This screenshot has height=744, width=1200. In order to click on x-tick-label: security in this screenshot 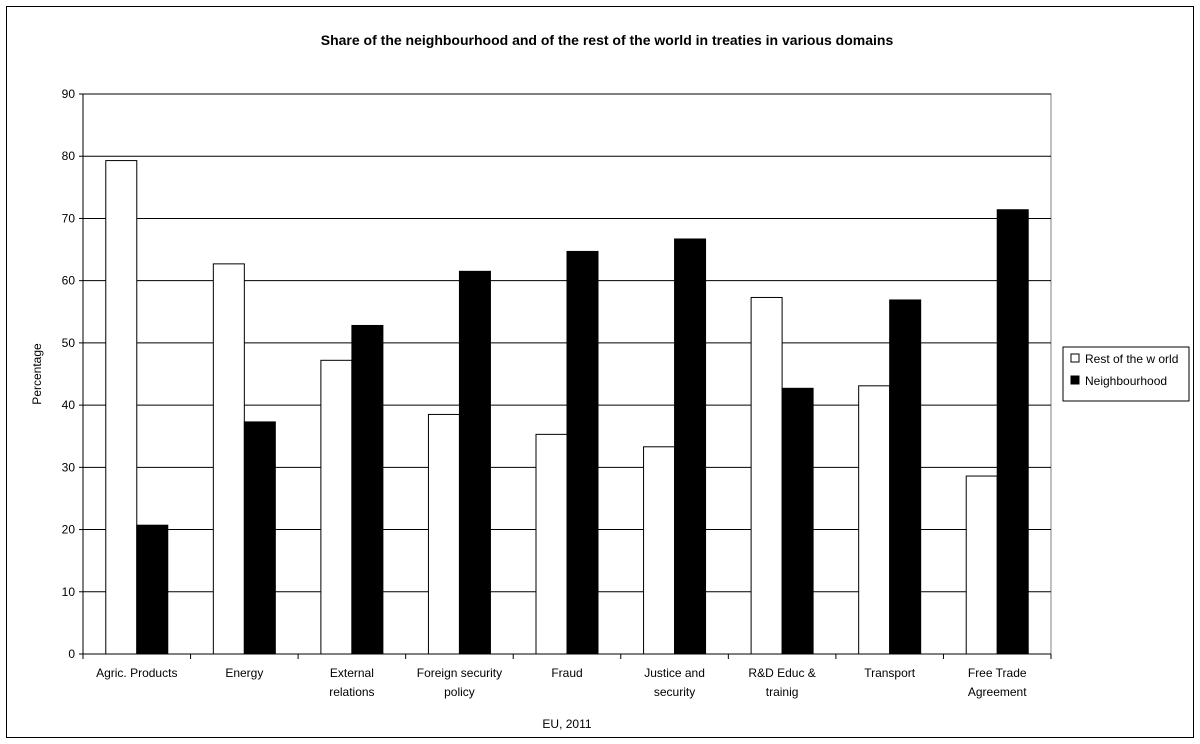, I will do `click(674, 692)`.